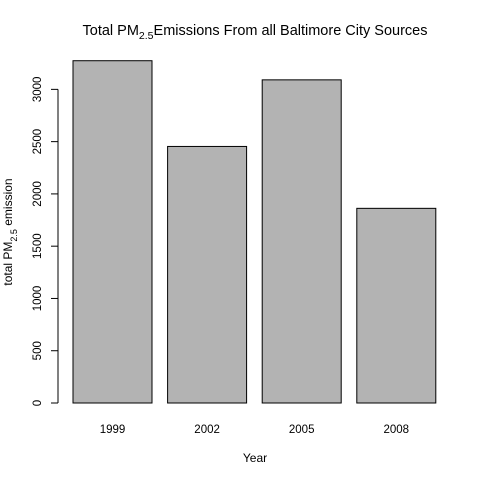 The width and height of the screenshot is (480, 480). Describe the element at coordinates (397, 430) in the screenshot. I see `x-tick-label-2008: 2008` at that location.